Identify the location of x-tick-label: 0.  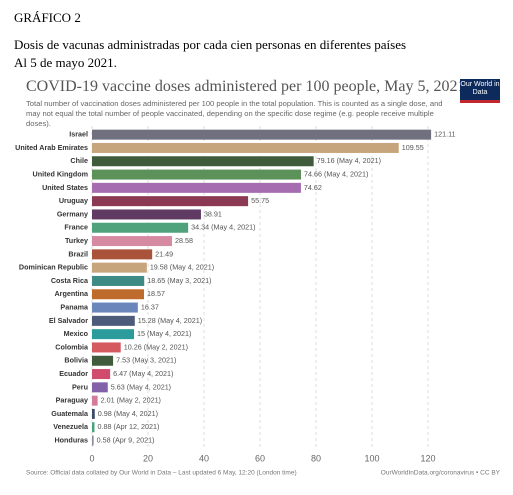
(91, 459).